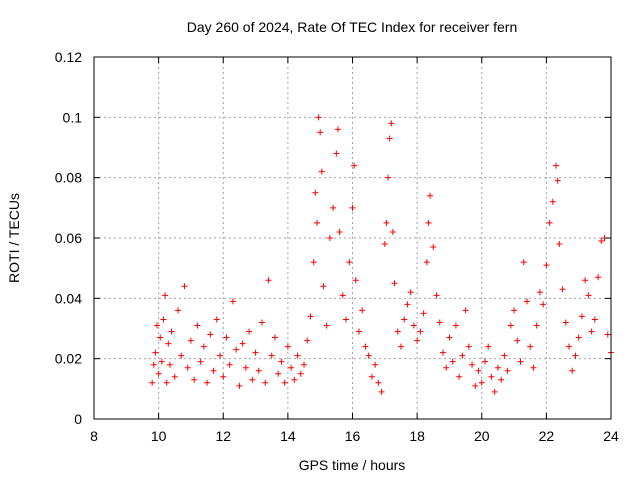 Image resolution: width=640 pixels, height=480 pixels. What do you see at coordinates (68, 298) in the screenshot?
I see `y-tick-label: 0.04` at bounding box center [68, 298].